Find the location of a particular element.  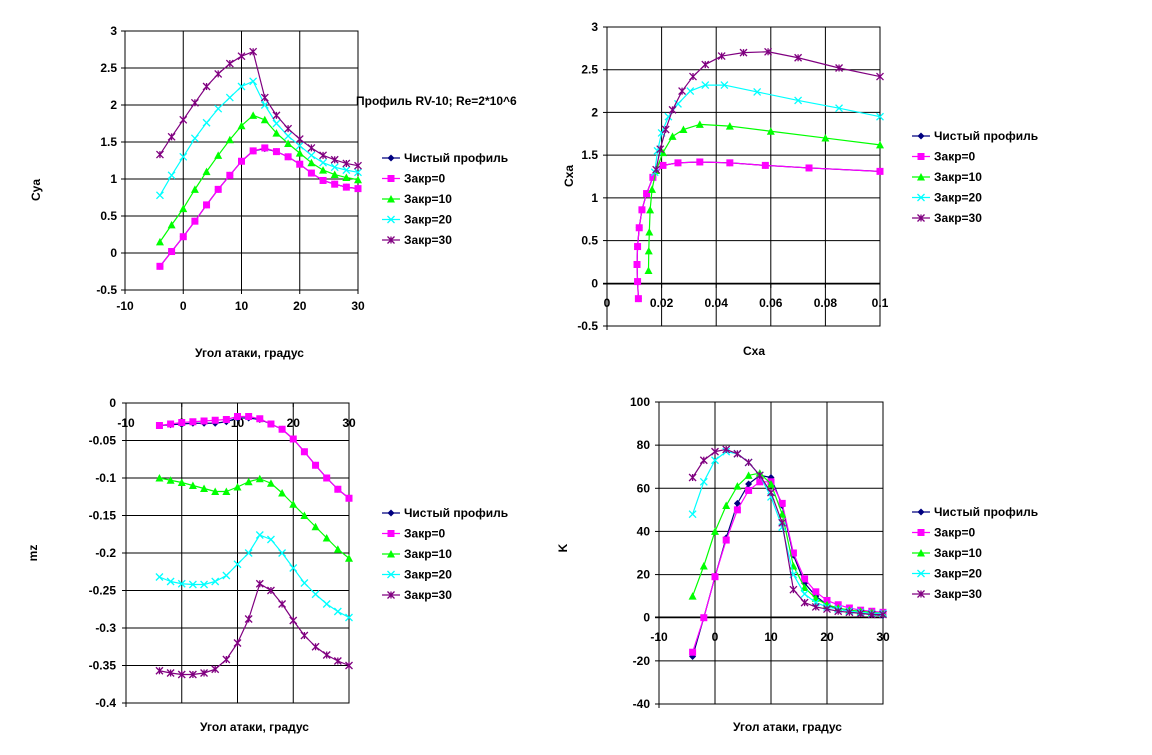

y-axis-label: Cya is located at coordinates (36, 190).